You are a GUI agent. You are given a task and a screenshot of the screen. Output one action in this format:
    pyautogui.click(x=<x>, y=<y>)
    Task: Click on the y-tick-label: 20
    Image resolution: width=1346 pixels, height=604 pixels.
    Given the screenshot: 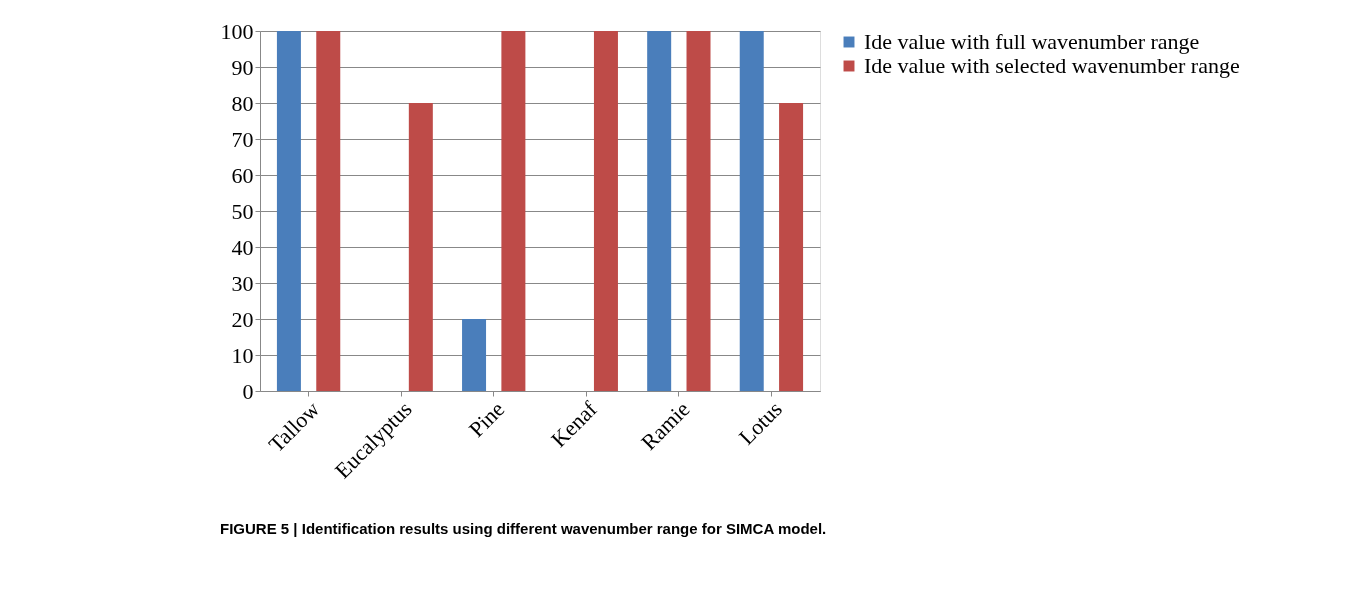 What is the action you would take?
    pyautogui.click(x=242, y=319)
    